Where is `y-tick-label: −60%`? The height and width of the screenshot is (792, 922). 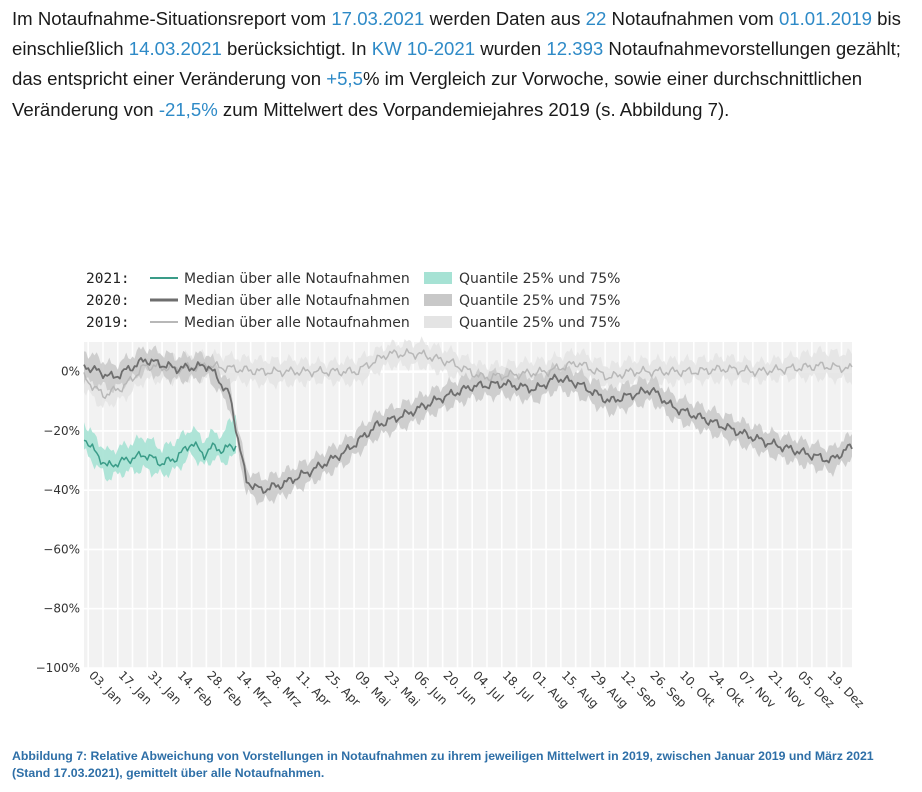 y-tick-label: −60% is located at coordinates (61, 549).